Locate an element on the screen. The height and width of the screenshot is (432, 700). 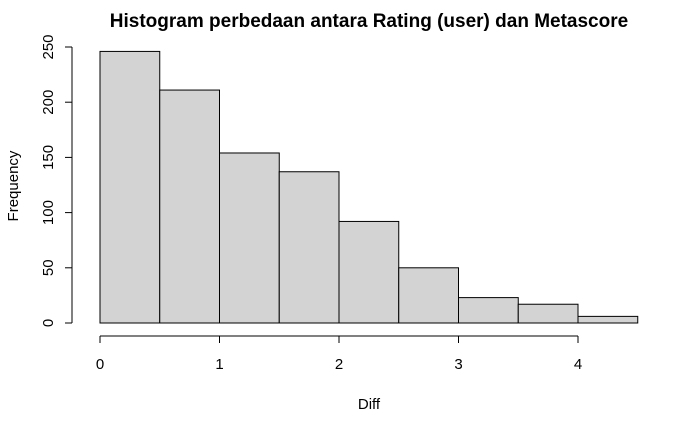
x-tick-label-4: 4 is located at coordinates (578, 364).